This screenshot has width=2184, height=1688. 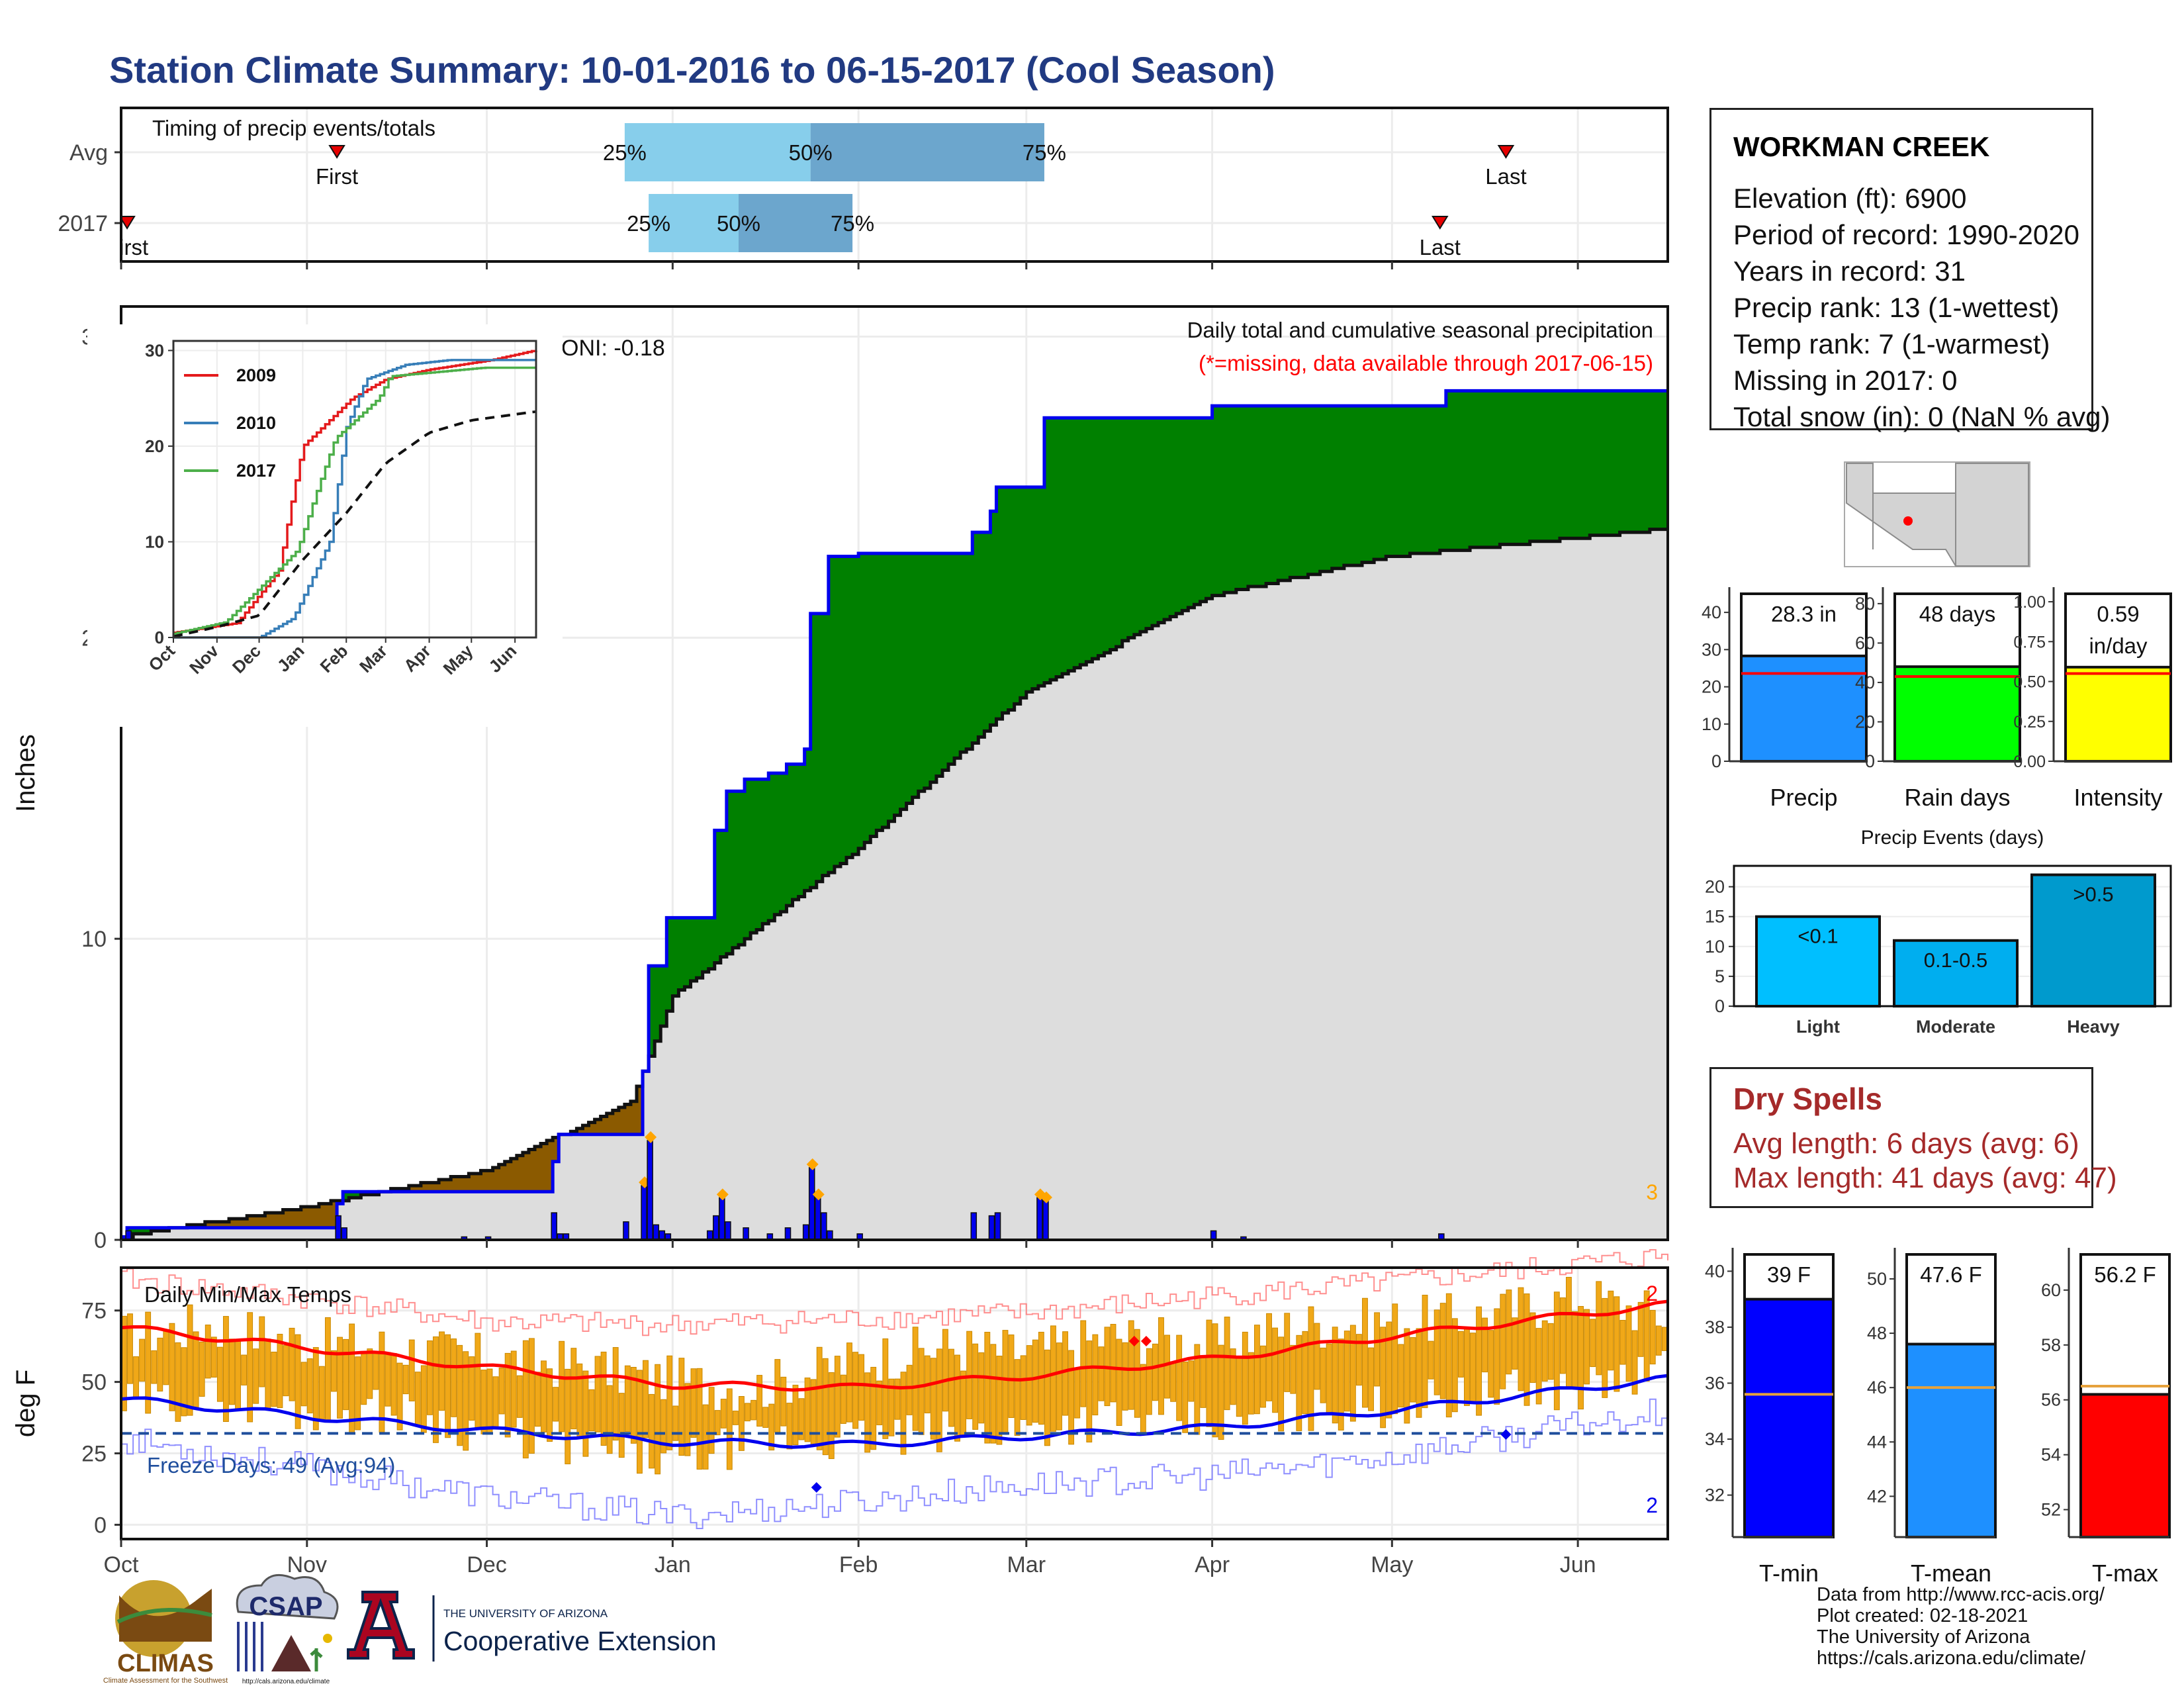 I want to click on record-max-count: 2, so click(x=1652, y=1293).